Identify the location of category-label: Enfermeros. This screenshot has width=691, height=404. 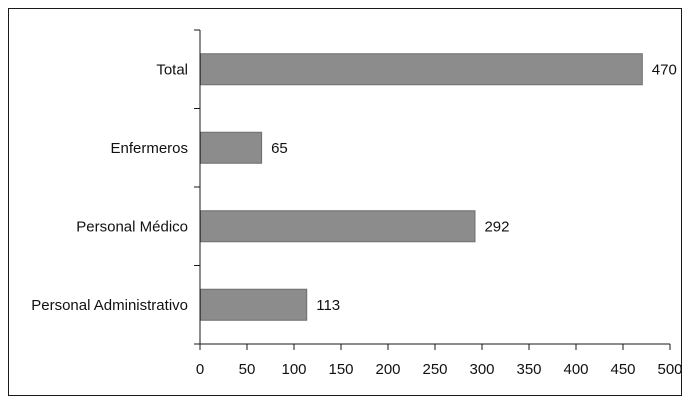
(149, 148).